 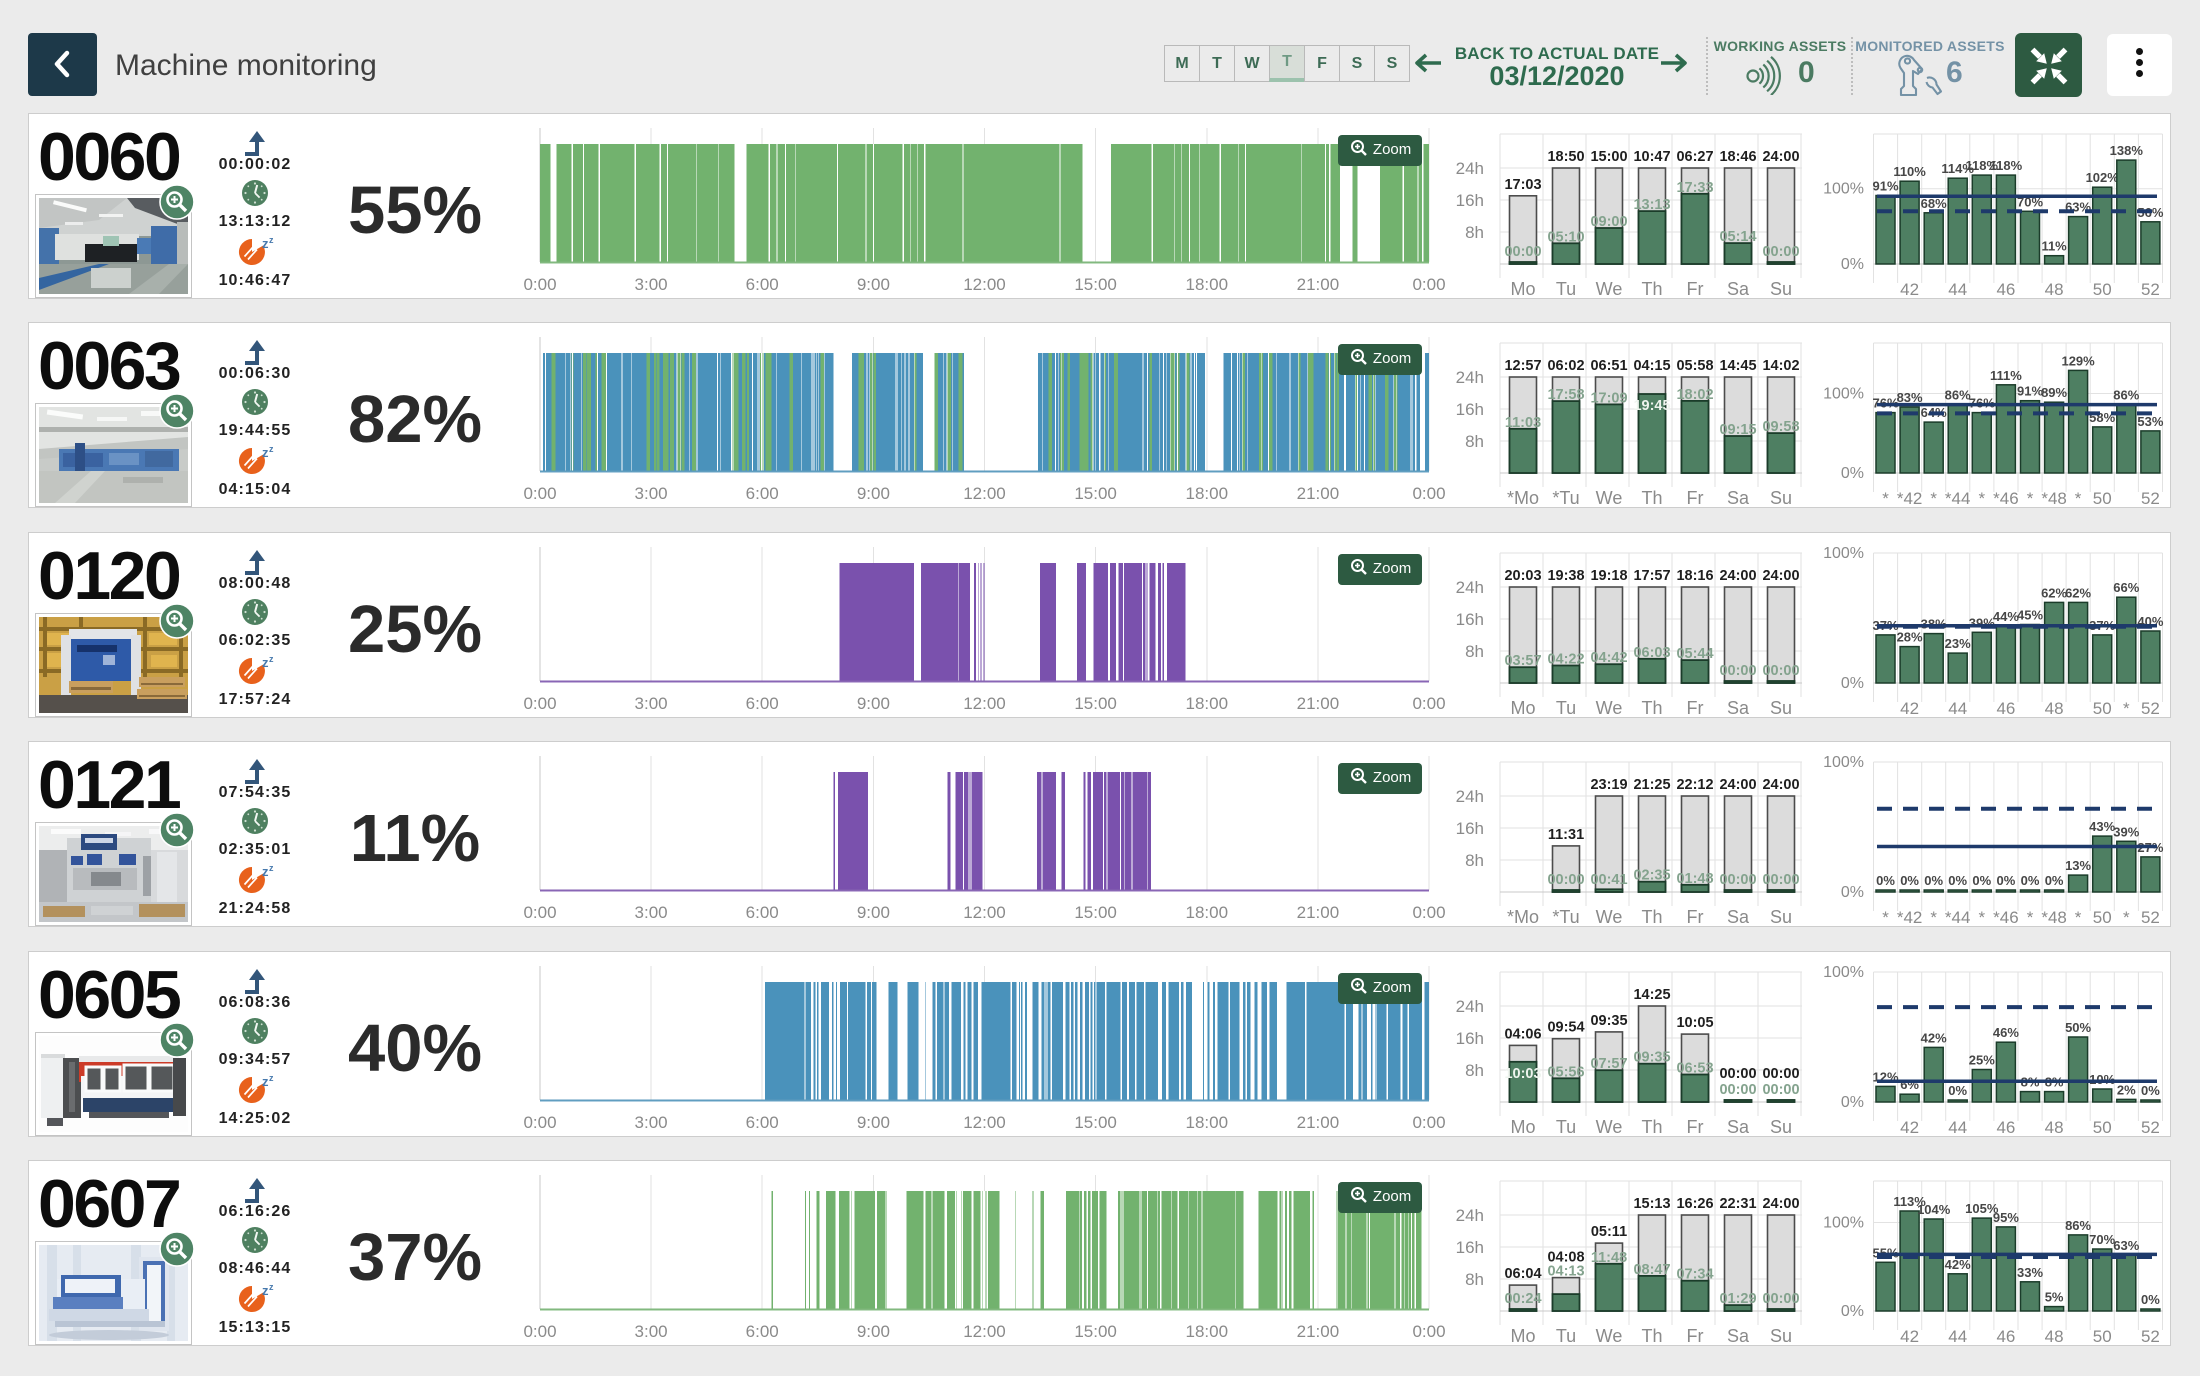 What do you see at coordinates (2006, 375) in the screenshot?
I see `svg-text: 111%` at bounding box center [2006, 375].